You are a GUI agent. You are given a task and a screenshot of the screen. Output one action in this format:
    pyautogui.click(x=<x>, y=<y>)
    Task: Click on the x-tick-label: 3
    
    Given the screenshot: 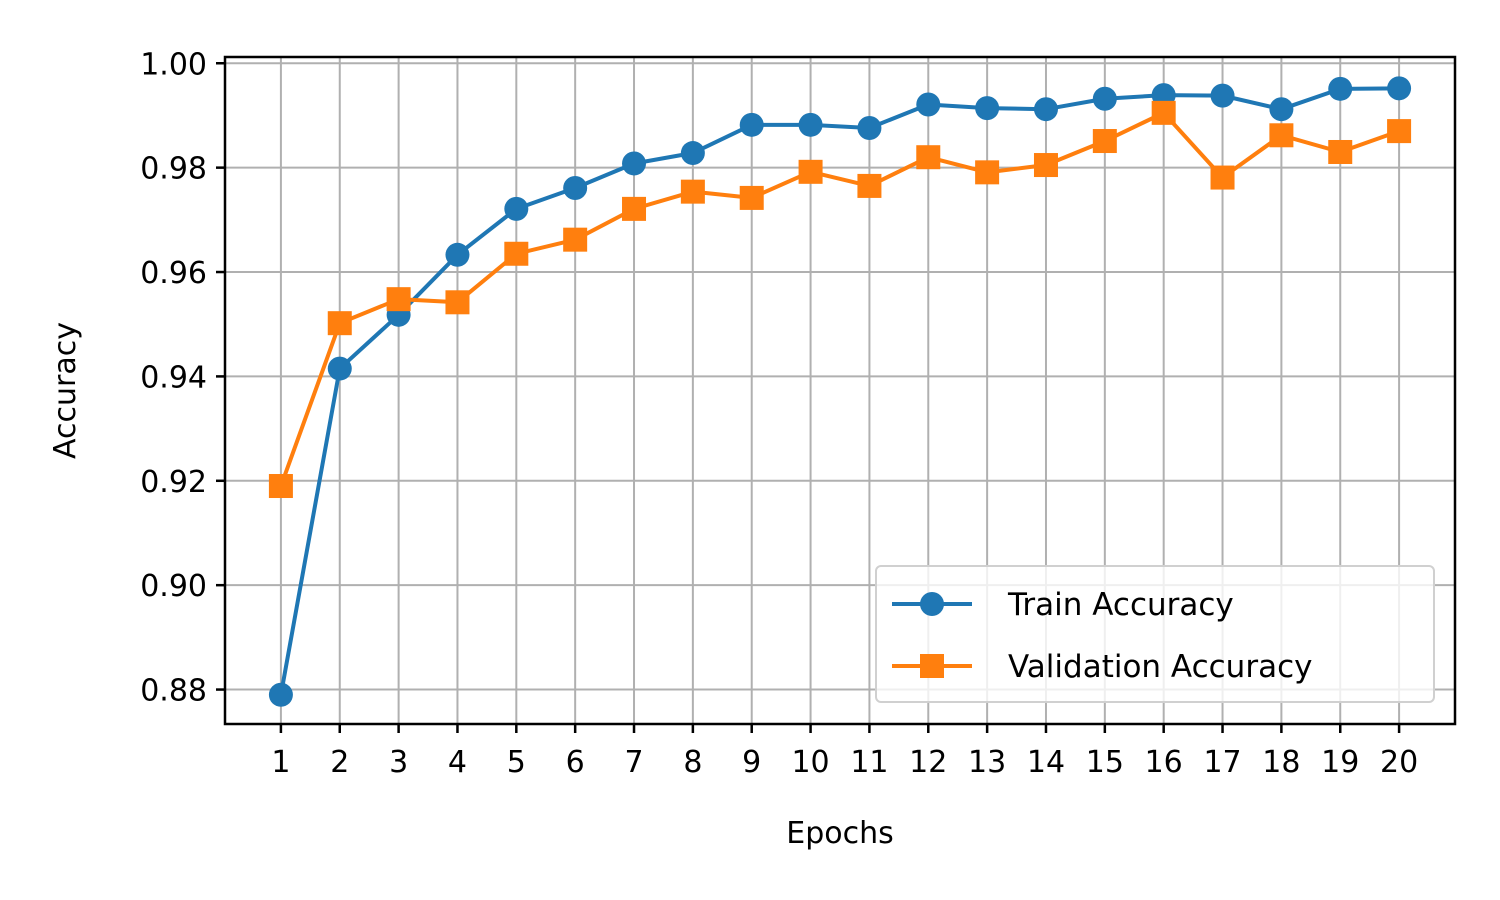 What is the action you would take?
    pyautogui.click(x=398, y=762)
    